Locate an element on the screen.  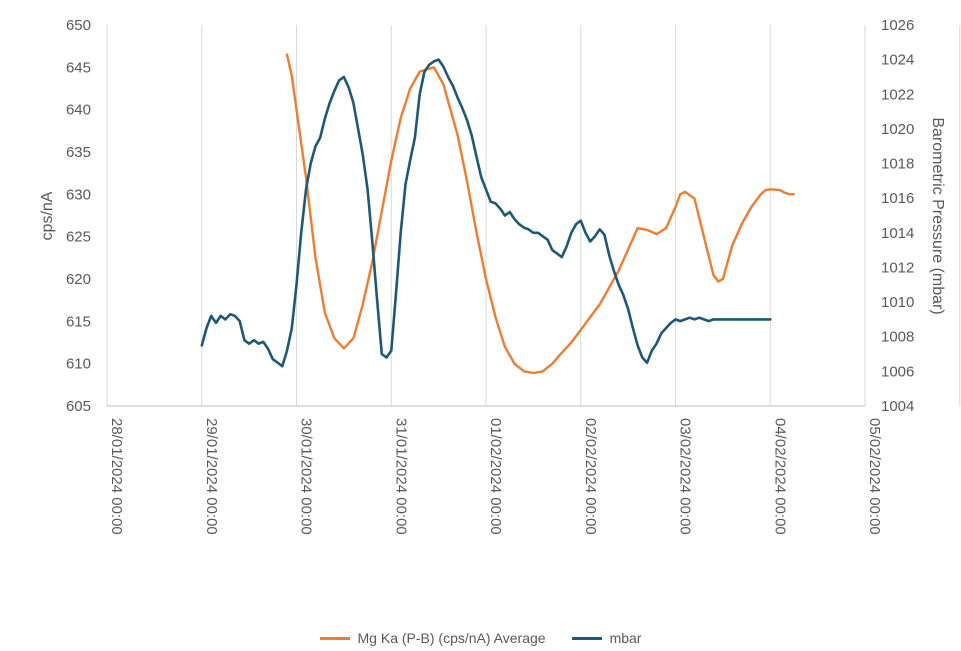
y-tick-label-left: 650 is located at coordinates (78, 25).